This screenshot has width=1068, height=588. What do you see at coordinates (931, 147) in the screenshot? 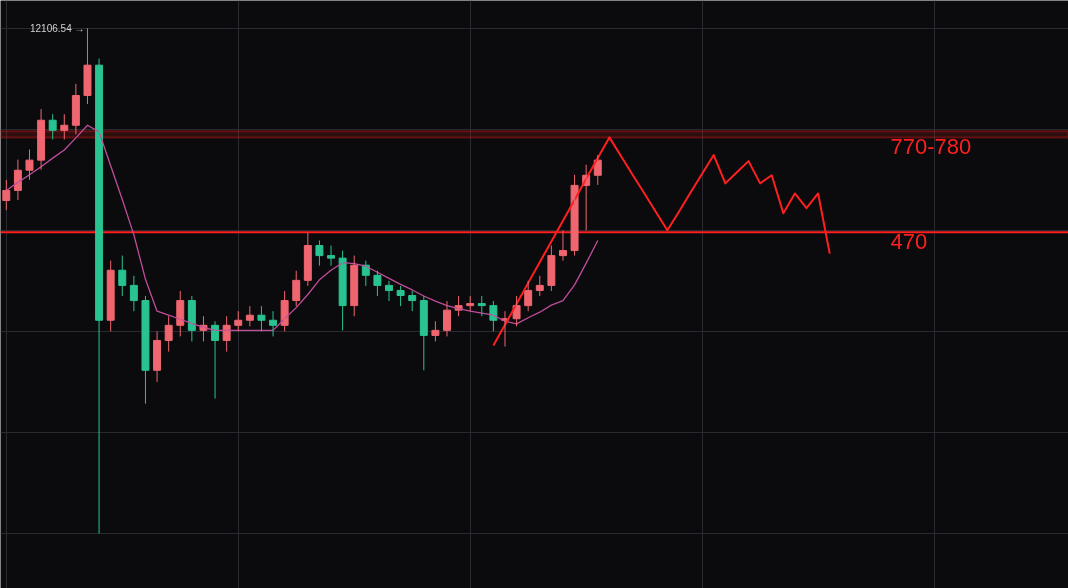
I see `text: 770-780` at bounding box center [931, 147].